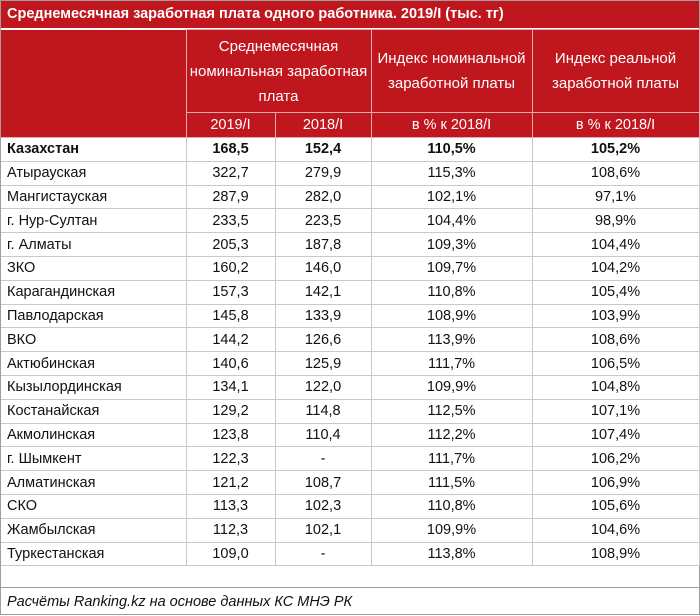 The width and height of the screenshot is (700, 616). What do you see at coordinates (94, 221) in the screenshot?
I see `region-name-cell: г. Нур-Султан` at bounding box center [94, 221].